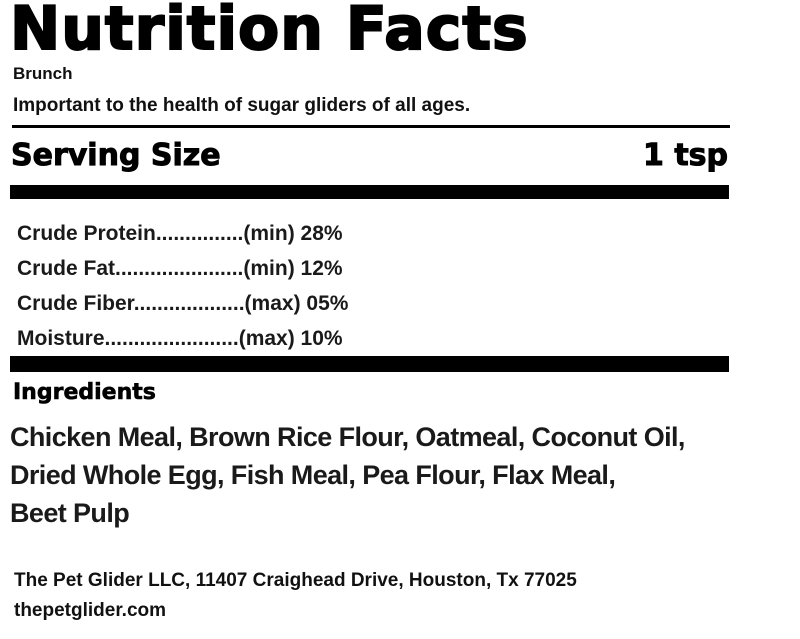 The height and width of the screenshot is (639, 800). What do you see at coordinates (116, 156) in the screenshot?
I see `serving-size-label: Serving Size` at bounding box center [116, 156].